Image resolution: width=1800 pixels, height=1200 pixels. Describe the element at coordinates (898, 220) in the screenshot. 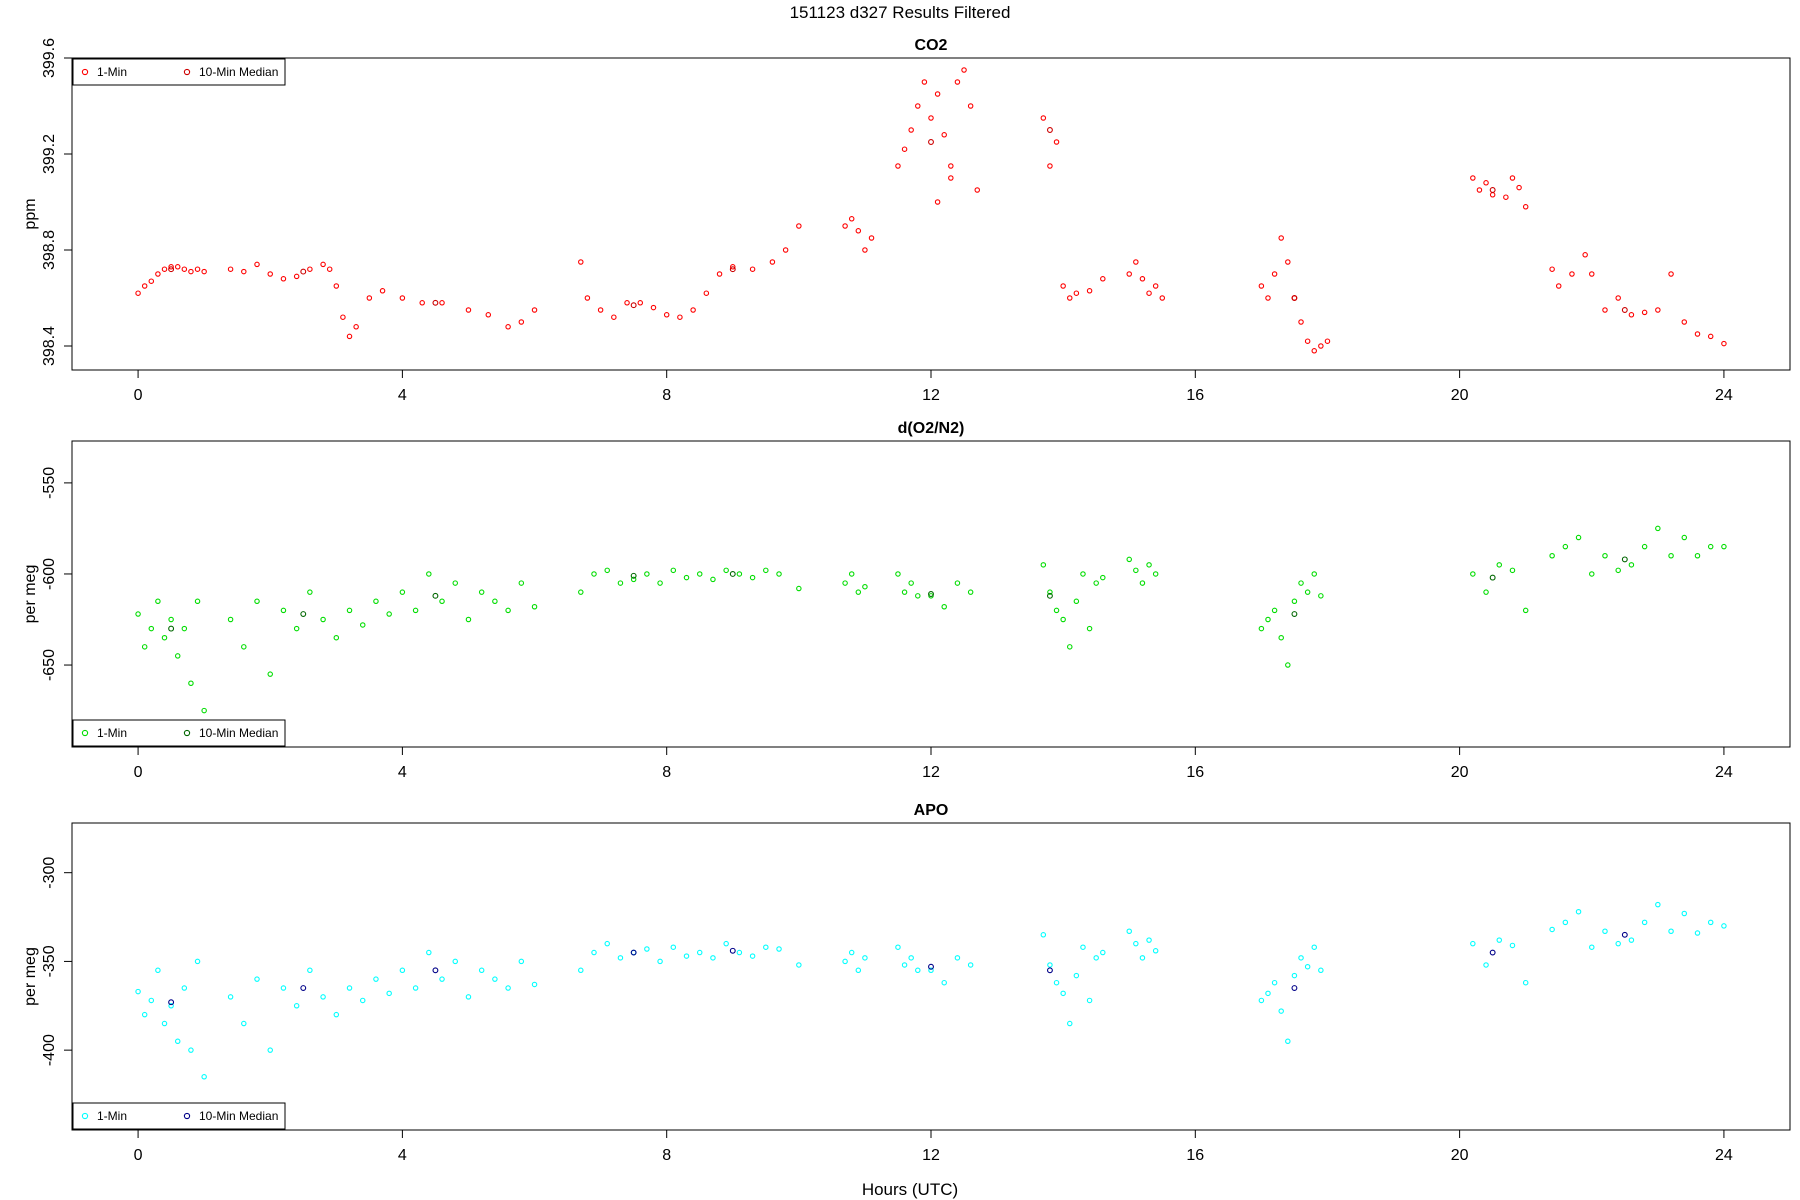

I see `series-ten-min-median` at that location.